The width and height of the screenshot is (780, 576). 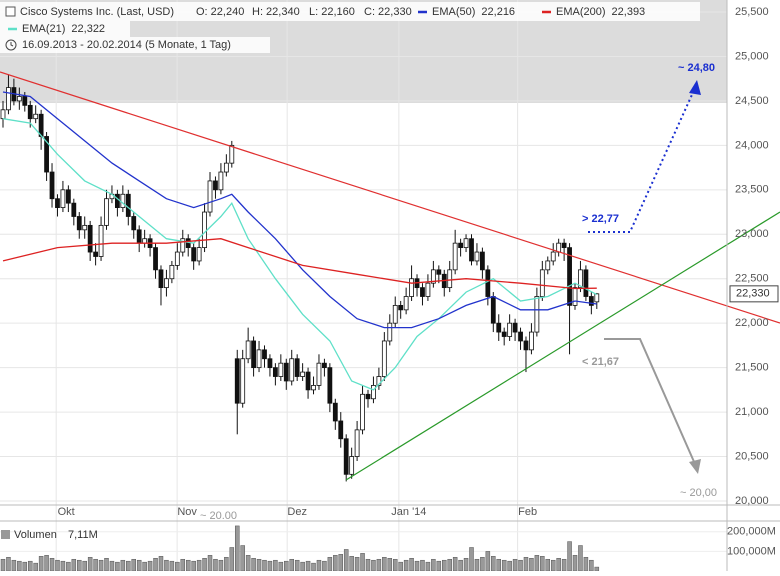 What do you see at coordinates (581, 12) in the screenshot?
I see `legend-label: EMA(200)` at bounding box center [581, 12].